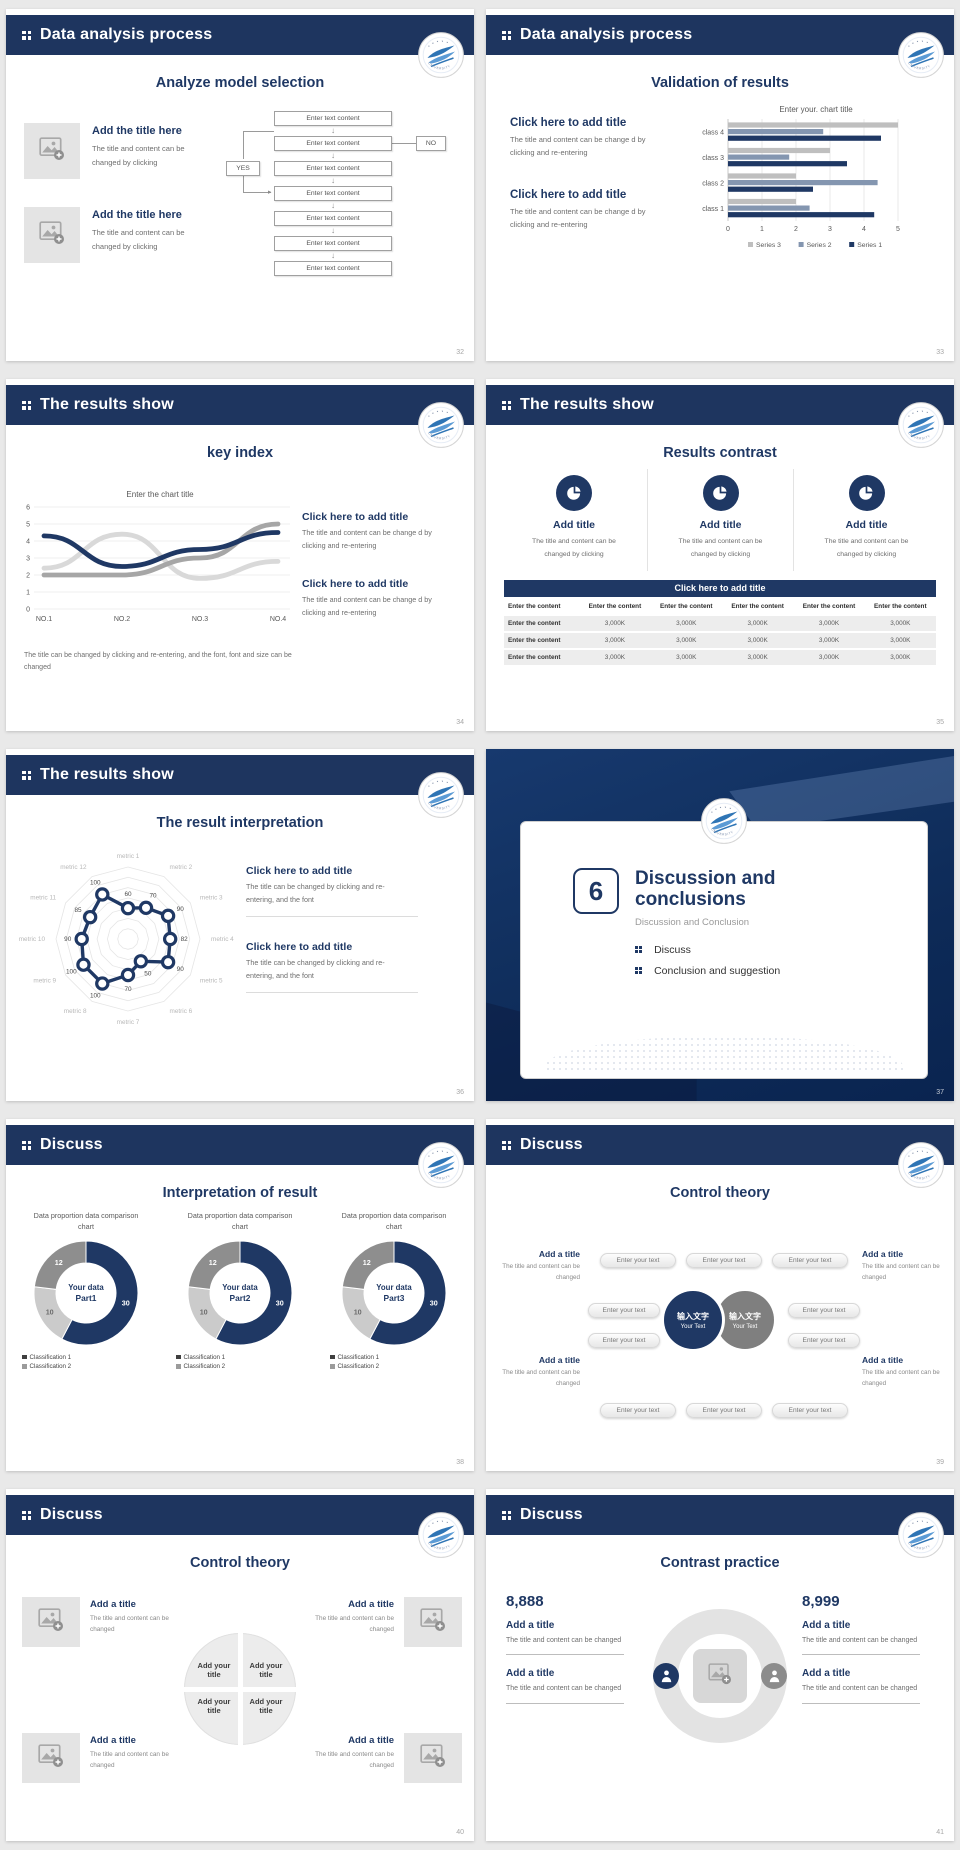  I want to click on svg-text: metric 3, so click(211, 898).